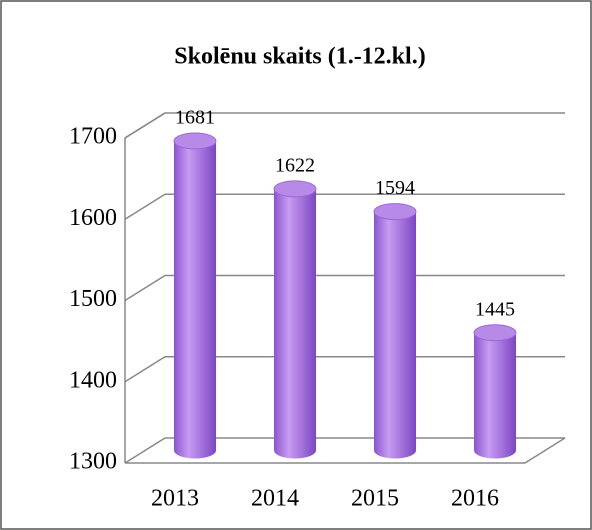  What do you see at coordinates (475, 499) in the screenshot?
I see `x-tick-label: 2016` at bounding box center [475, 499].